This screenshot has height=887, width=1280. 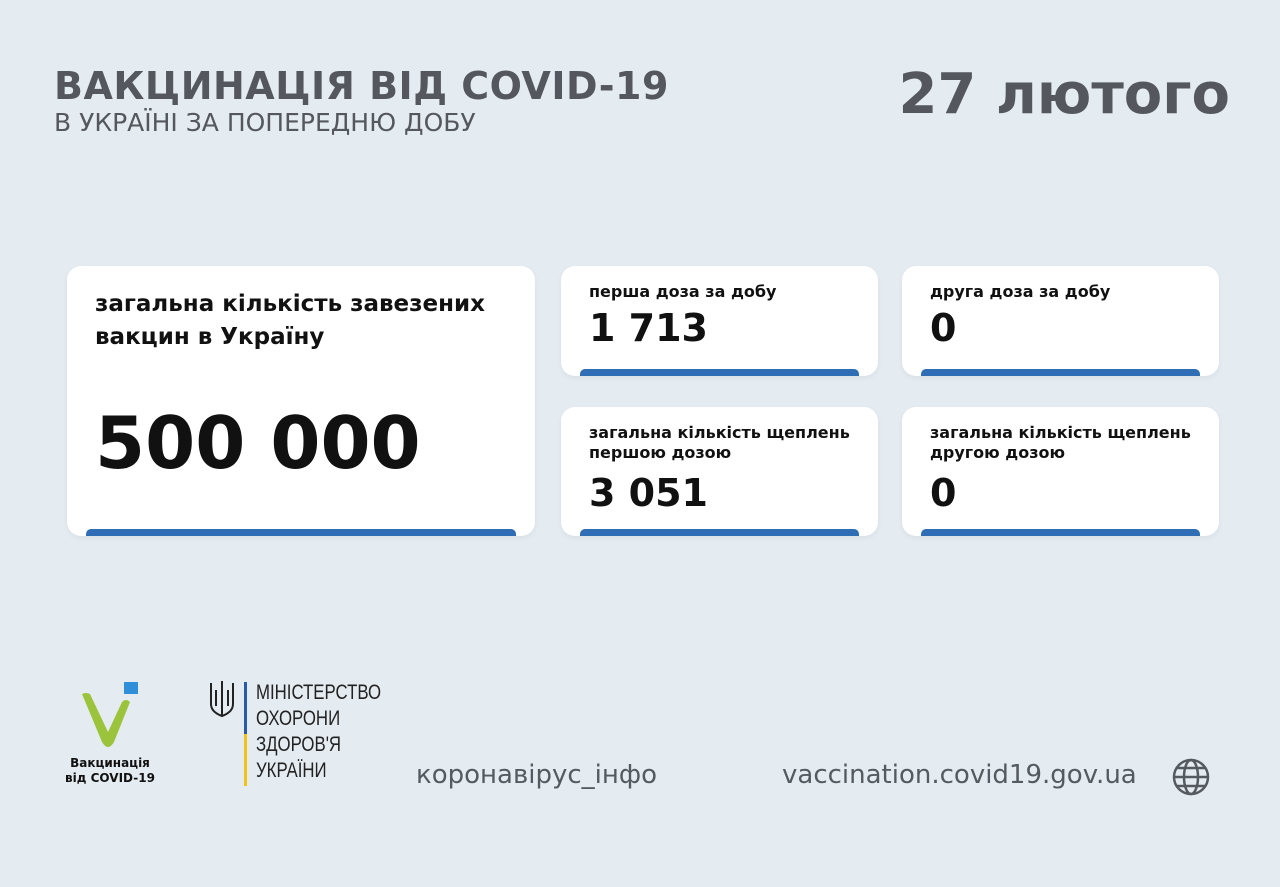 What do you see at coordinates (110, 763) in the screenshot?
I see `logo-caption-line: Вакцинація` at bounding box center [110, 763].